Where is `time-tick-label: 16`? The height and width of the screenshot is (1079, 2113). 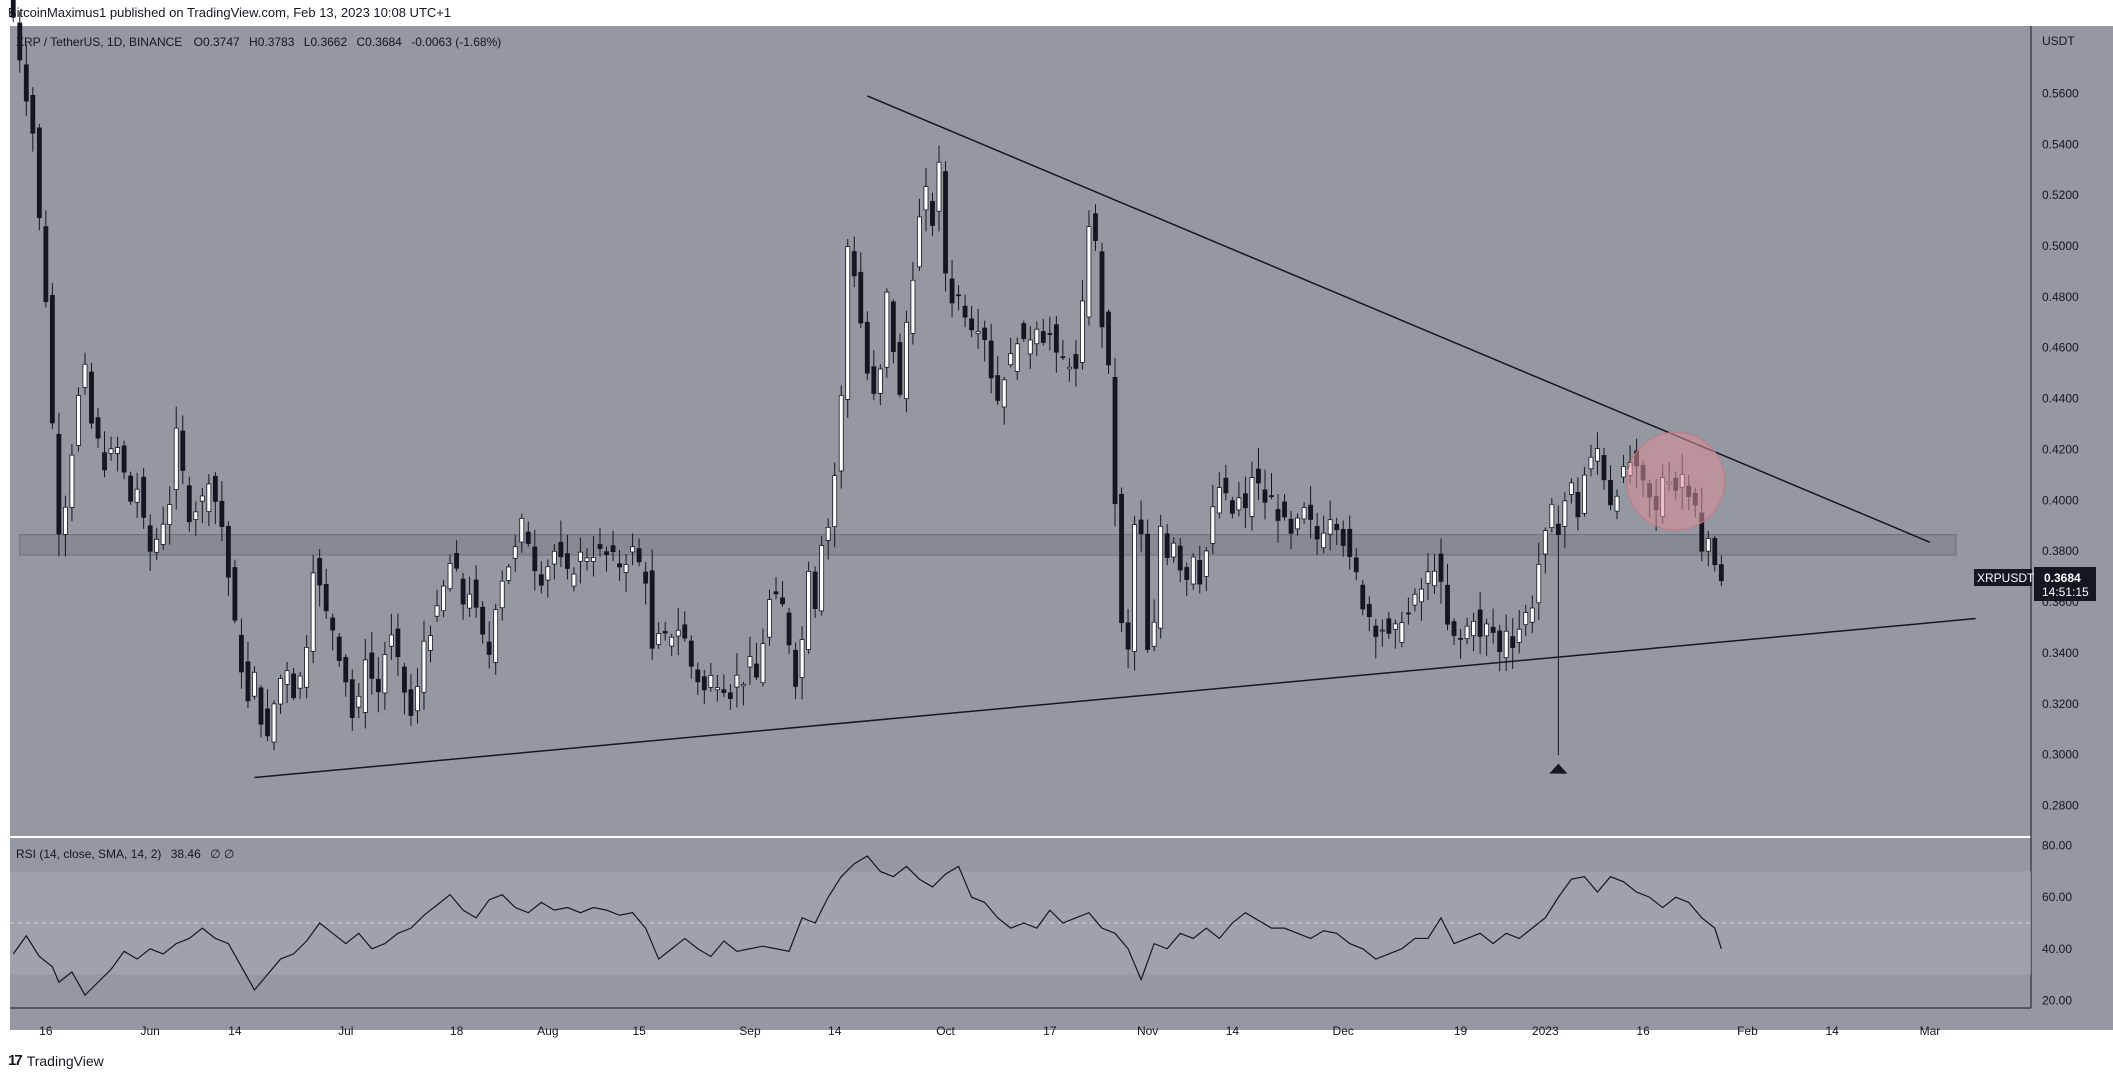
time-tick-label: 16 is located at coordinates (1643, 1031).